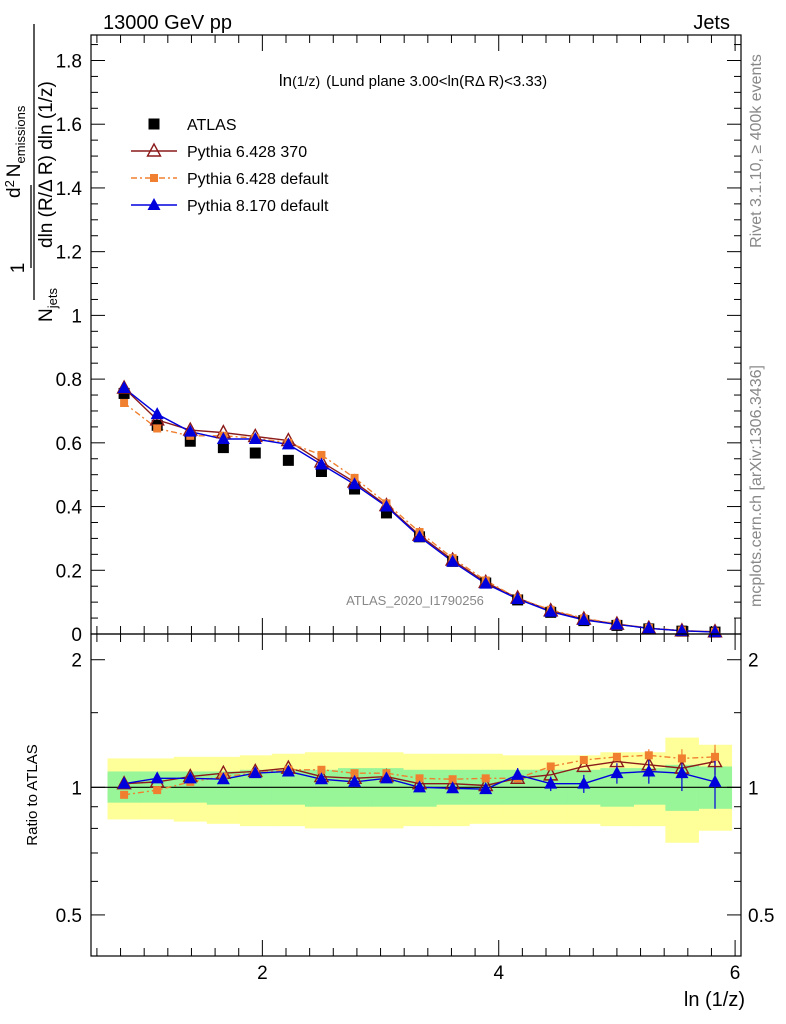 Image resolution: width=786 pixels, height=1024 pixels. What do you see at coordinates (285, 80) in the screenshot?
I see `top-title-main: ln` at bounding box center [285, 80].